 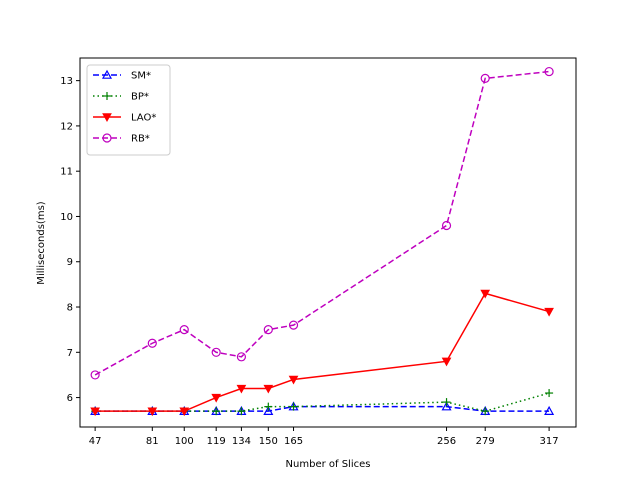 I want to click on x-tick-label: 119, so click(x=216, y=441).